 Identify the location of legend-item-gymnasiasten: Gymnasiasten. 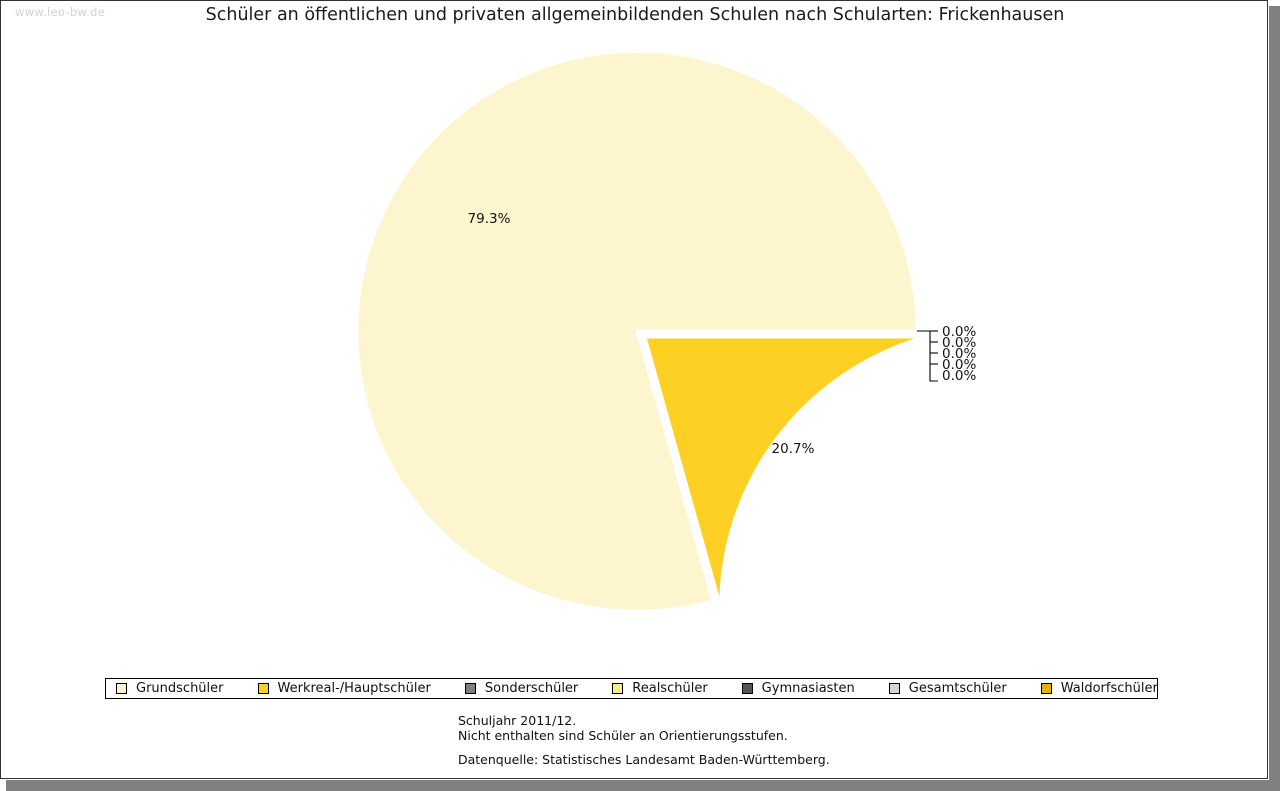
(802, 688).